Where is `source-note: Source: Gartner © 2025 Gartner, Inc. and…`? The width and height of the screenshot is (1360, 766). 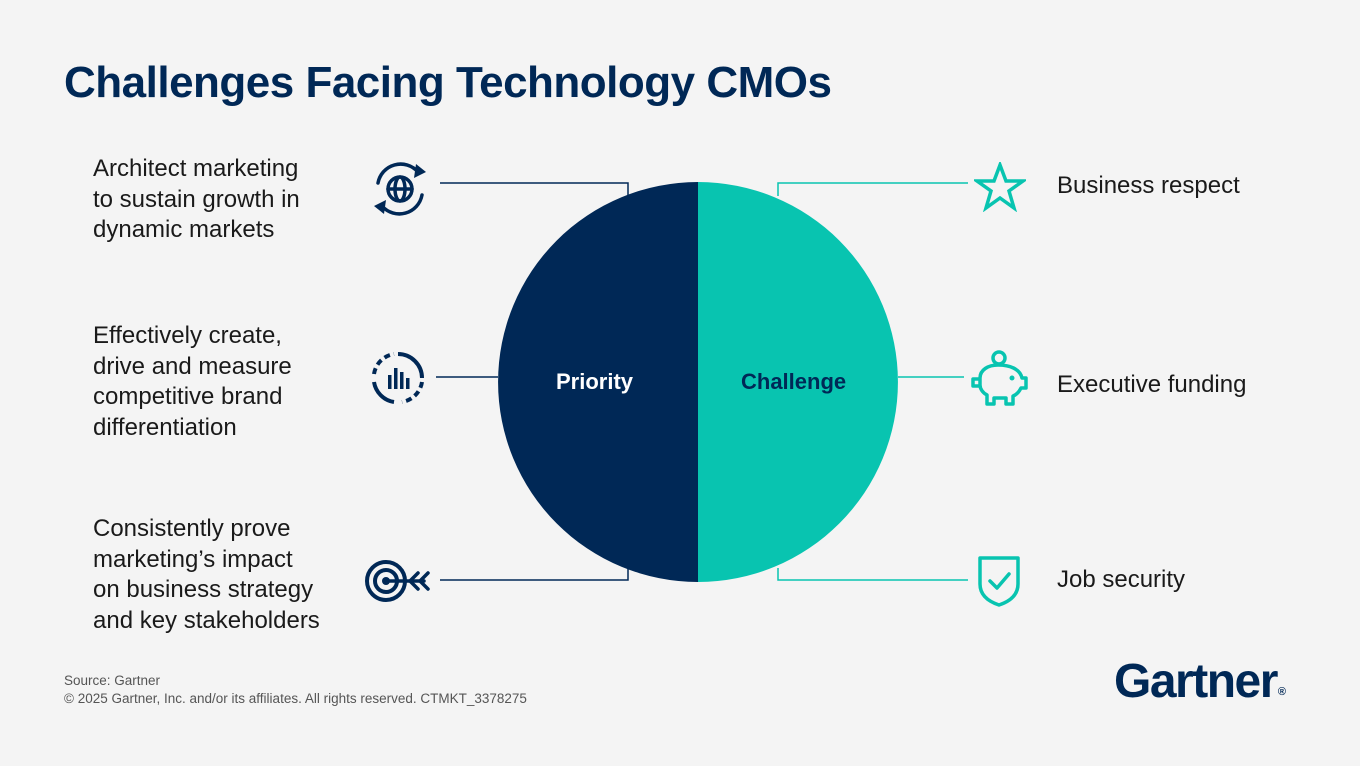 source-note: Source: Gartner © 2025 Gartner, Inc. and… is located at coordinates (295, 690).